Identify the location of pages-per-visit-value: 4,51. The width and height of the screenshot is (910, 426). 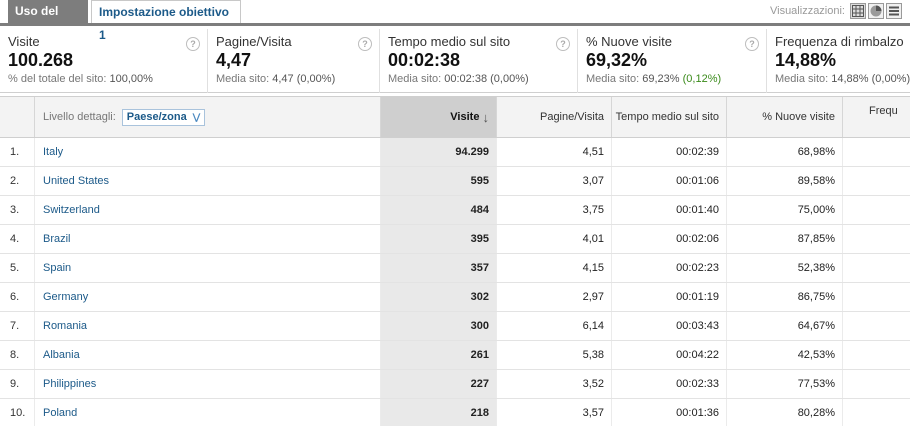
(553, 152).